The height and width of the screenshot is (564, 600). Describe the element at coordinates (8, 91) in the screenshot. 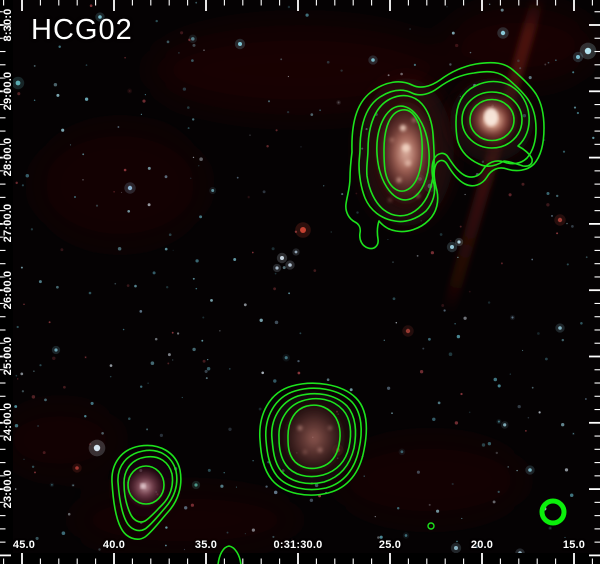

I see `dec-label: 29:00.0` at that location.